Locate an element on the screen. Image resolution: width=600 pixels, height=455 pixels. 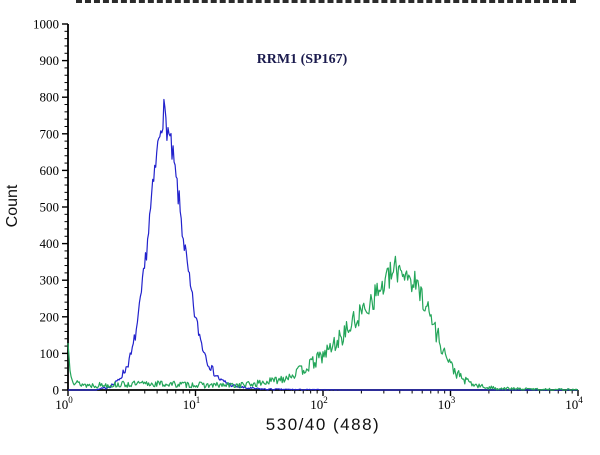
x-tick-label: 10⁰ is located at coordinates (64, 403).